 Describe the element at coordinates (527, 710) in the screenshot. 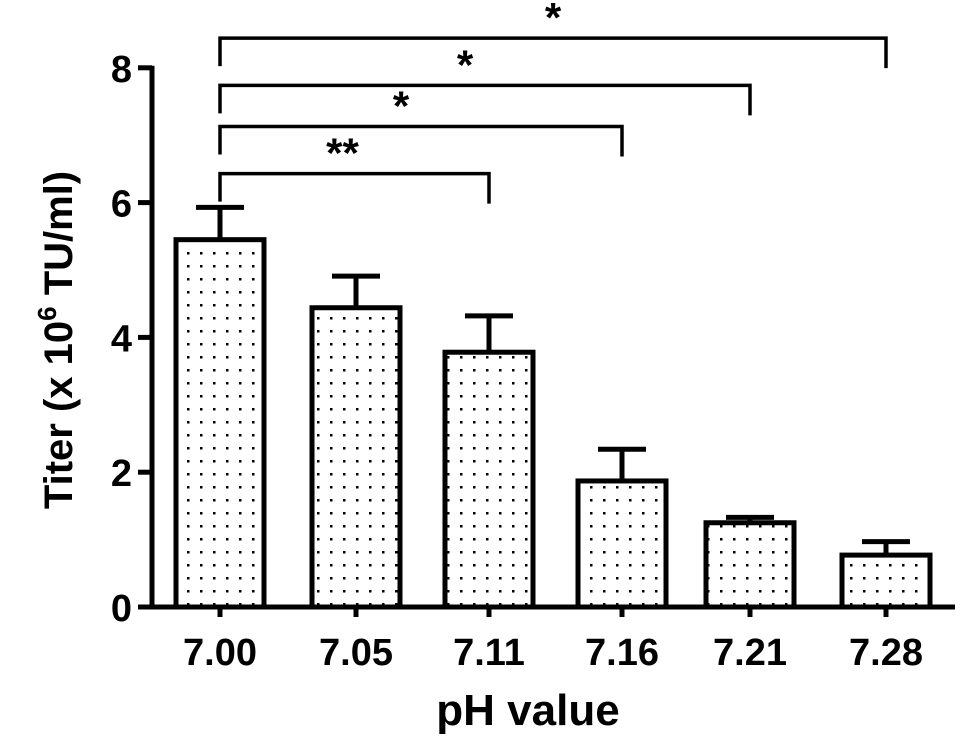

I see `x-axis-label: pH value` at that location.